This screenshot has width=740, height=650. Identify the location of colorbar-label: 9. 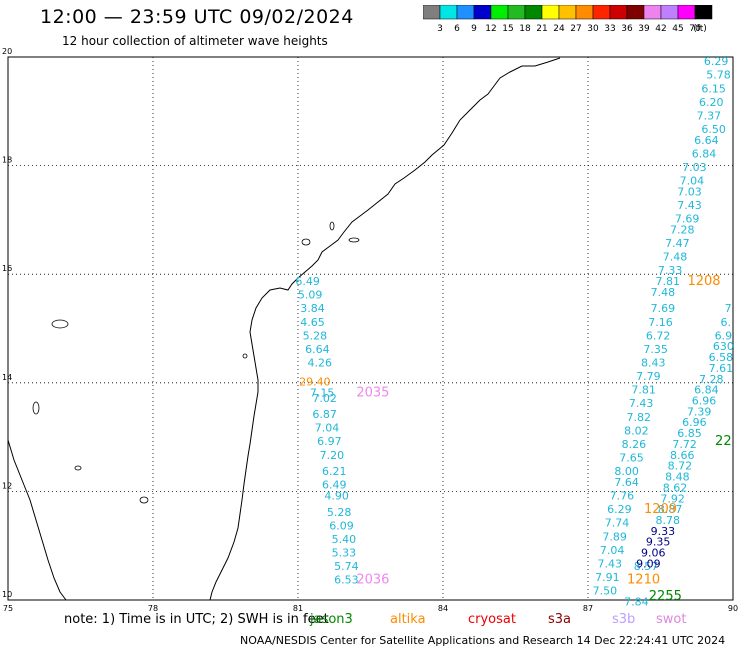
(474, 28).